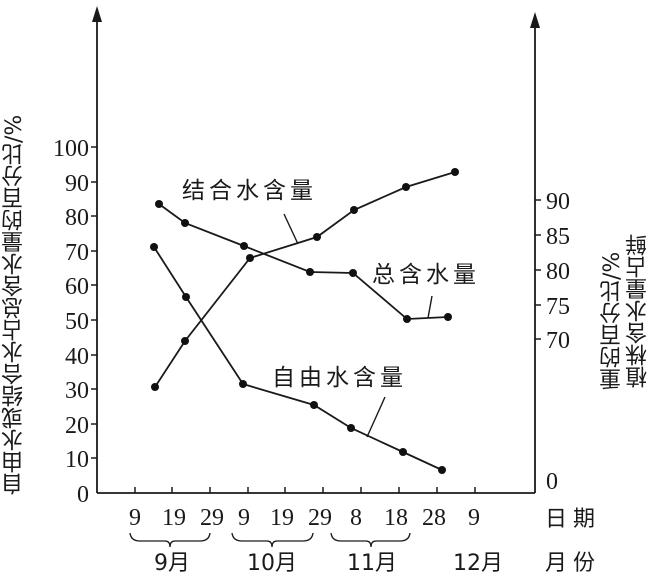 The image size is (664, 579). Describe the element at coordinates (272, 563) in the screenshot. I see `svg-text: 10月` at that location.